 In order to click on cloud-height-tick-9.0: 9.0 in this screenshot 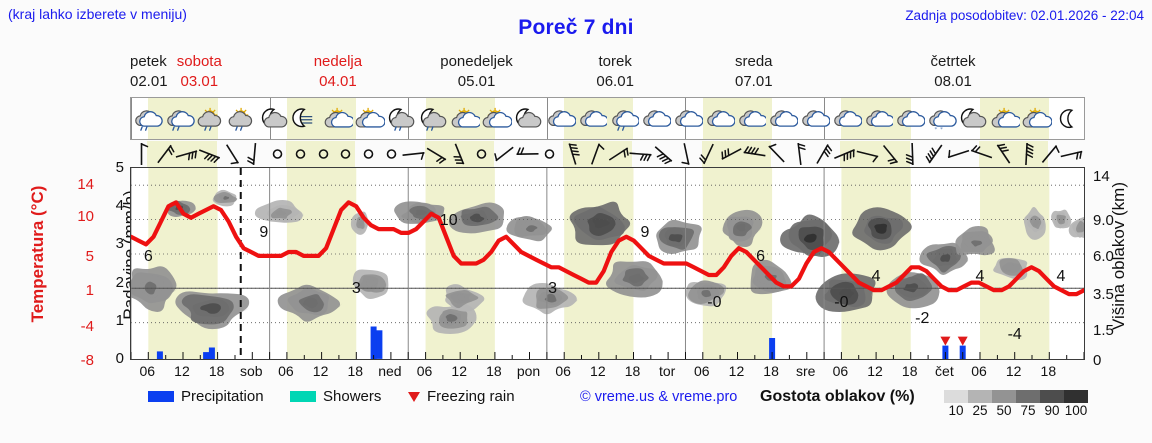, I will do `click(1103, 220)`.